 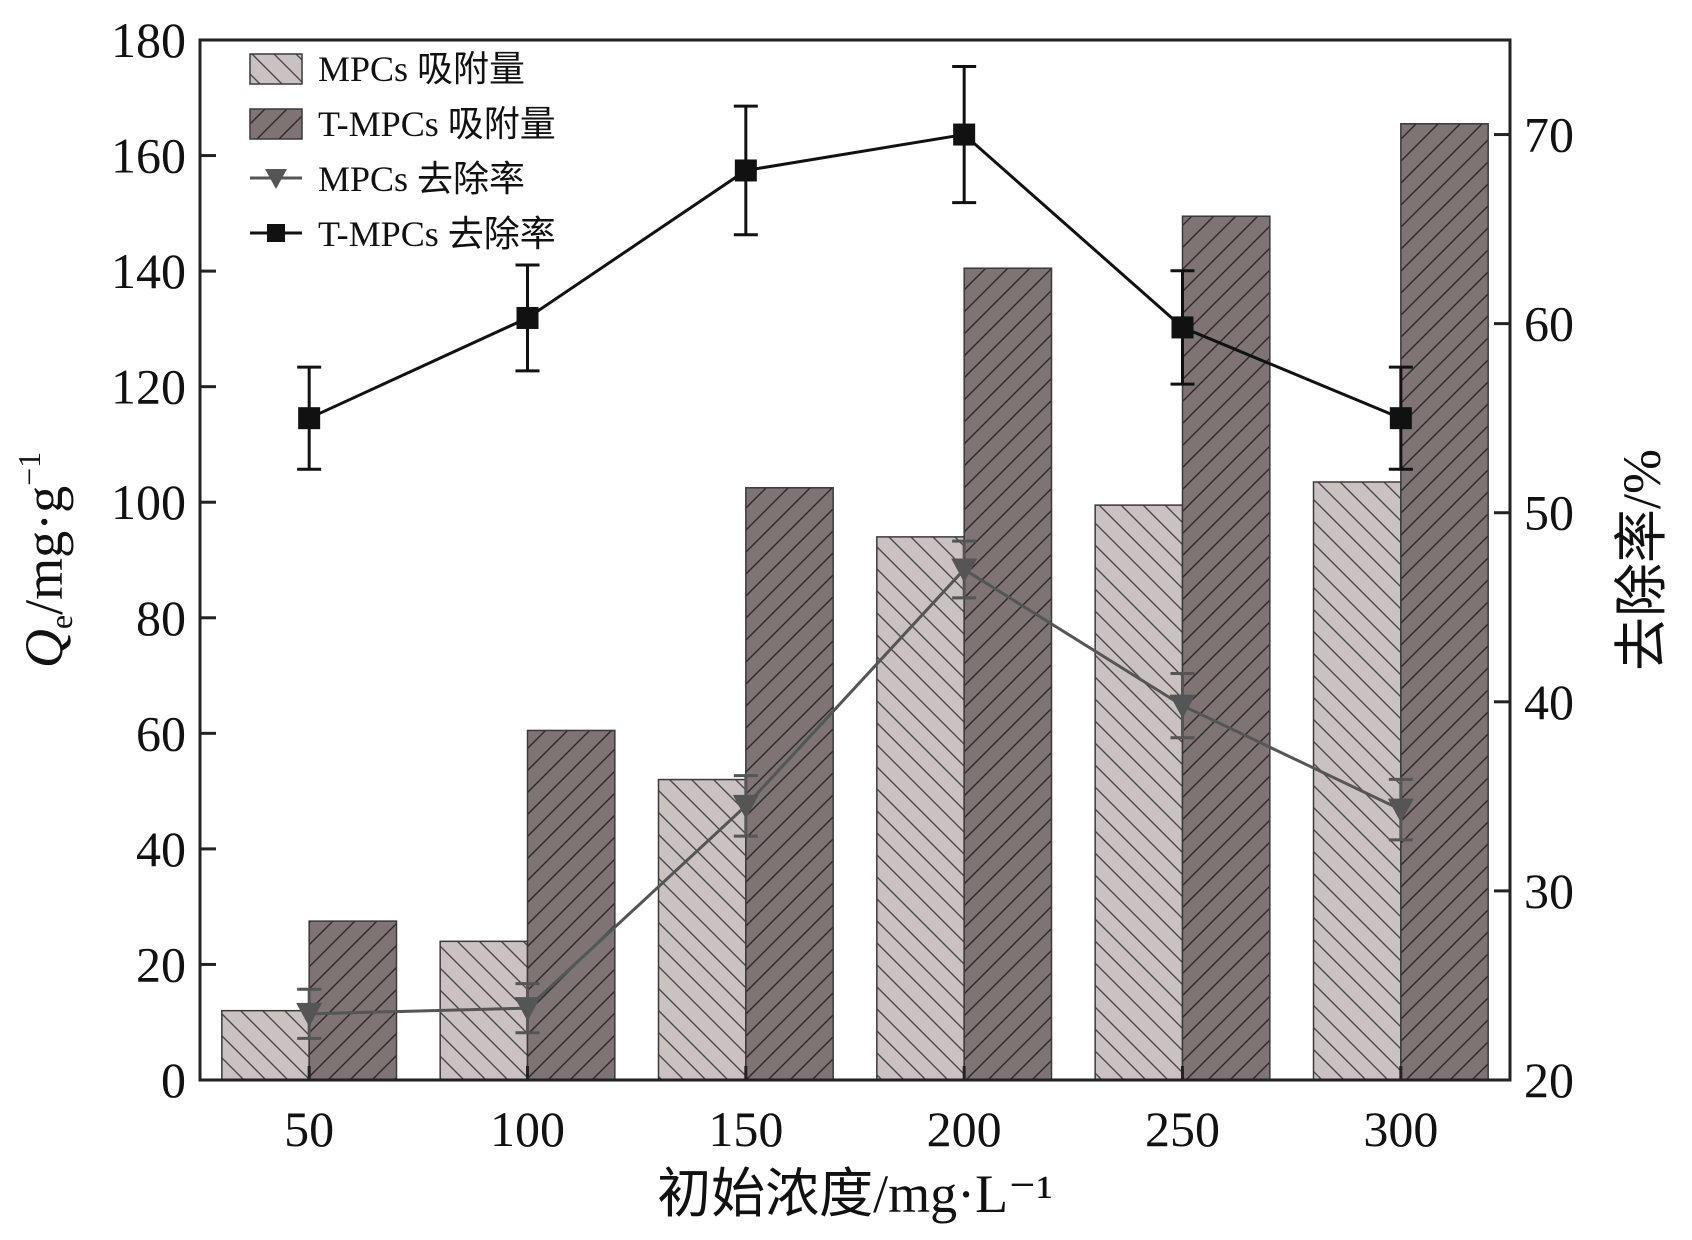 What do you see at coordinates (173, 1080) in the screenshot?
I see `y-tick-label-0: 0` at bounding box center [173, 1080].